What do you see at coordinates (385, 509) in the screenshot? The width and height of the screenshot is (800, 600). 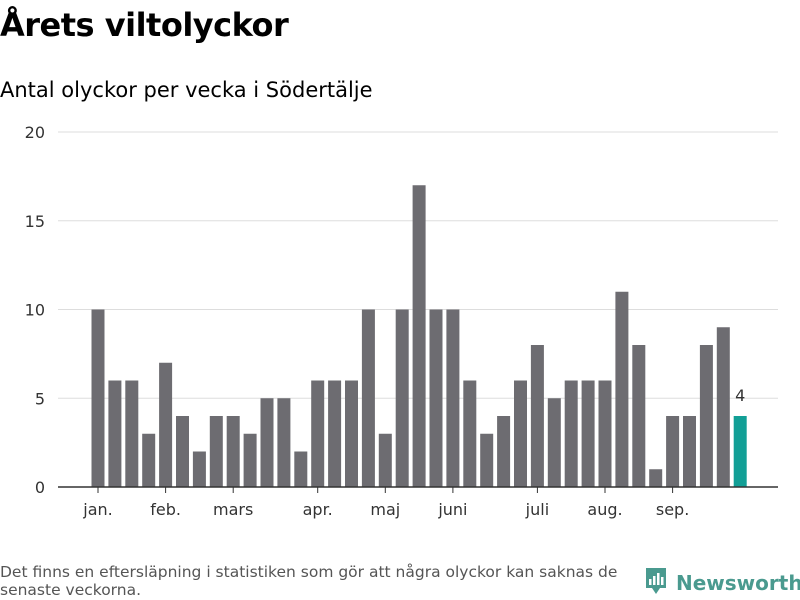 I see `x-tick-label: maj` at bounding box center [385, 509].